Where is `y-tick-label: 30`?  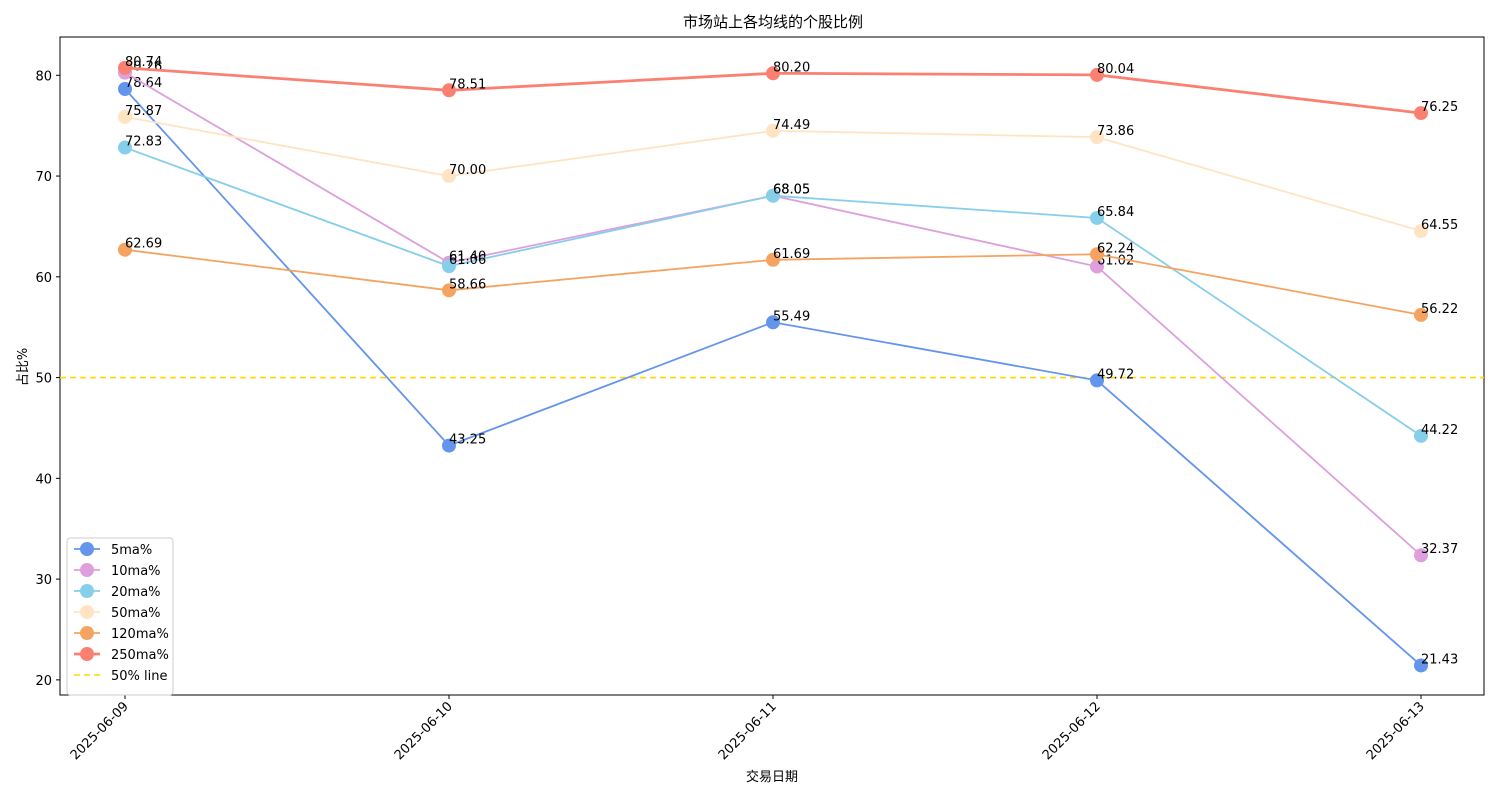
y-tick-label: 30 is located at coordinates (43, 580).